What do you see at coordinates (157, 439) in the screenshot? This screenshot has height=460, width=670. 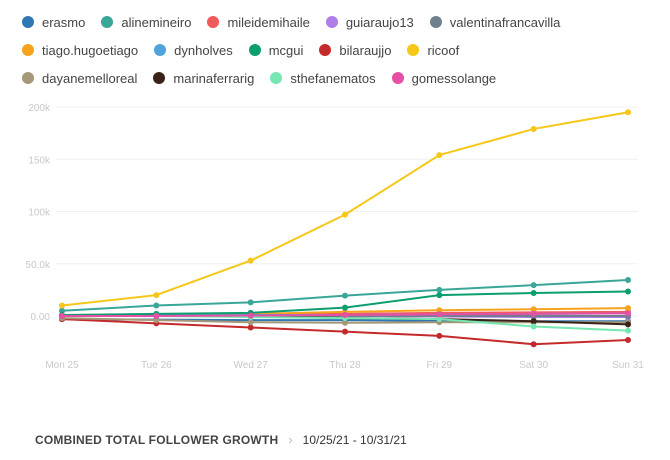 I see `chart-footer-title: COMBINED TOTAL FOLLOWER GROWTH` at bounding box center [157, 439].